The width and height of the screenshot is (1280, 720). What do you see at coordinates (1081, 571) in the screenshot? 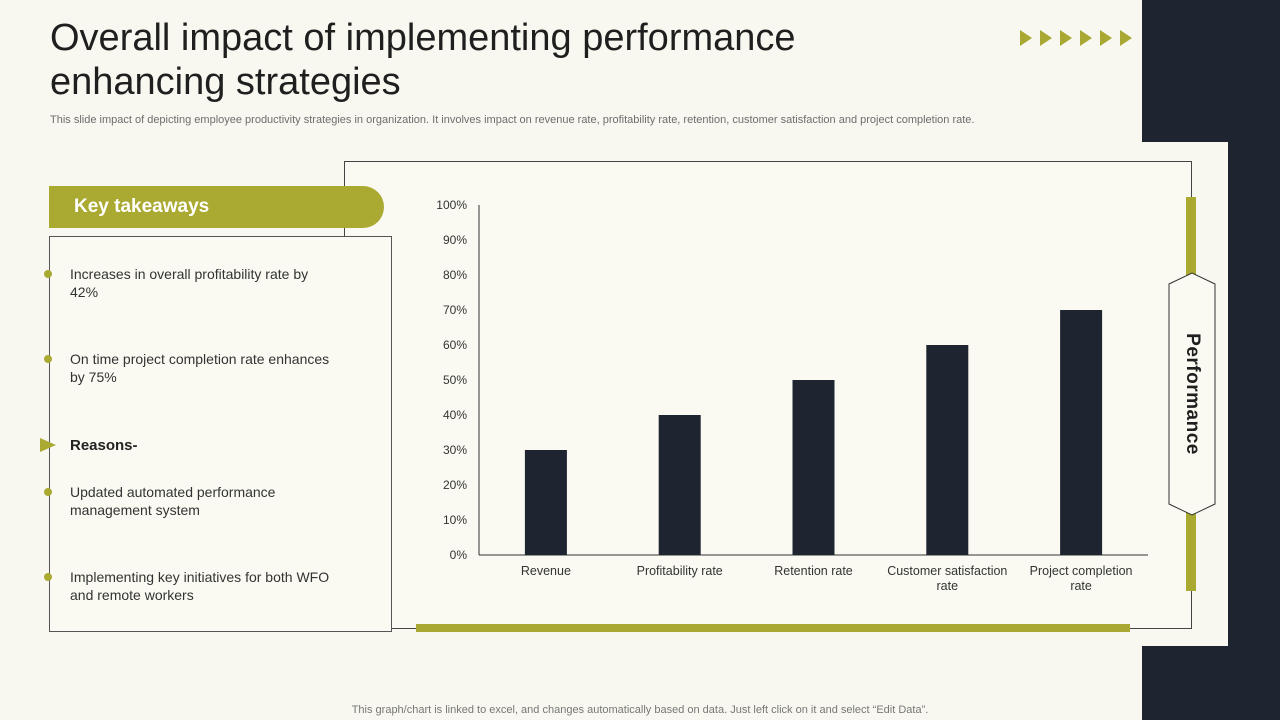
I see `x-category-label-line: Project completion` at bounding box center [1081, 571].